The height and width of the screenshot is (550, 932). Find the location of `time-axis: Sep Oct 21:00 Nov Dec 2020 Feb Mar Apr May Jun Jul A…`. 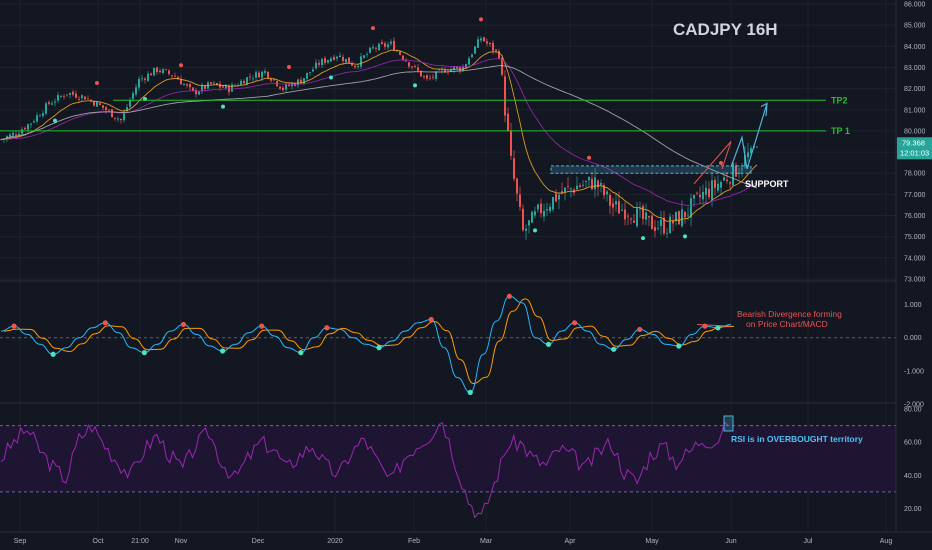

time-axis: Sep Oct 21:00 Nov Dec 2020 Feb Mar Apr May Jun Jul A… is located at coordinates (453, 541).